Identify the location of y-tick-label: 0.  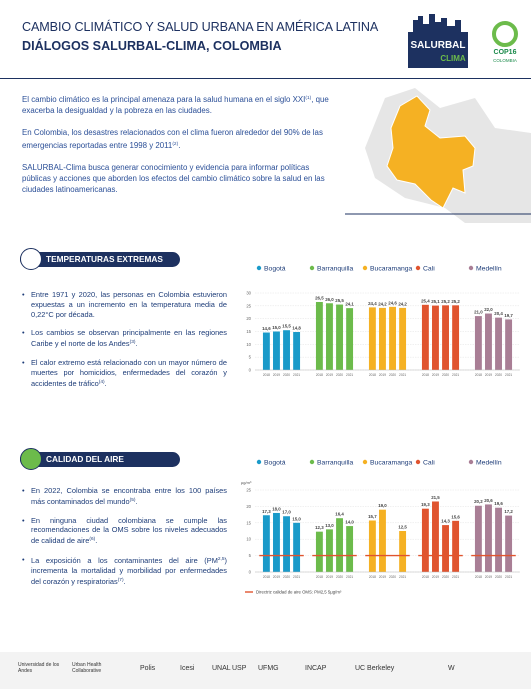
(250, 572).